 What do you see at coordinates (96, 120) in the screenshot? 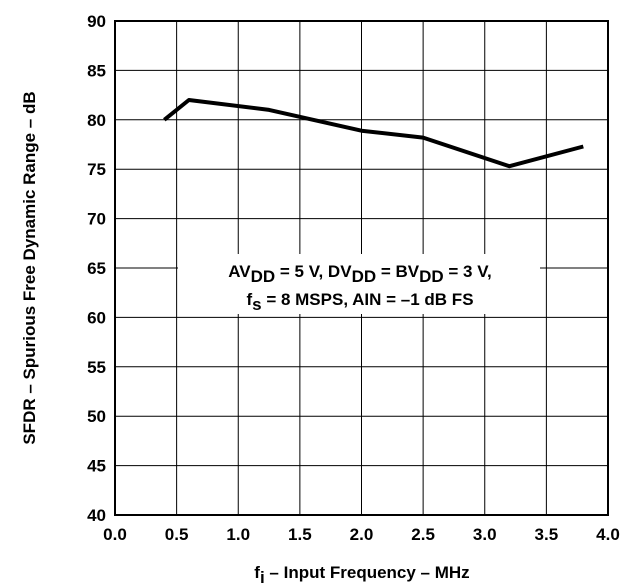
I see `y-tick-label: 80` at bounding box center [96, 120].